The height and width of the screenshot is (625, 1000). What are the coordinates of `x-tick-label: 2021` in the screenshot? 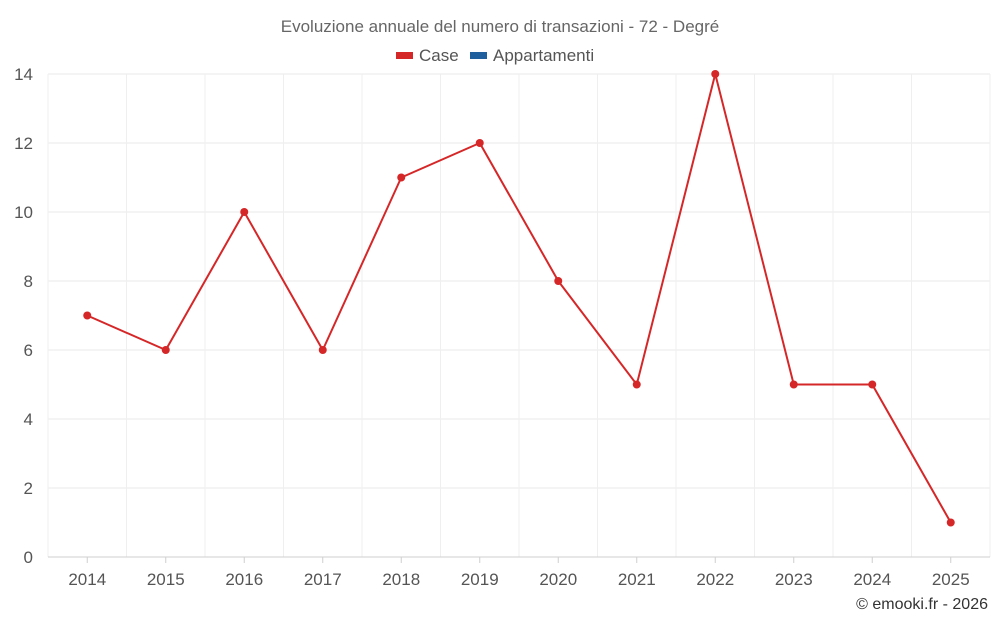 It's located at (637, 579).